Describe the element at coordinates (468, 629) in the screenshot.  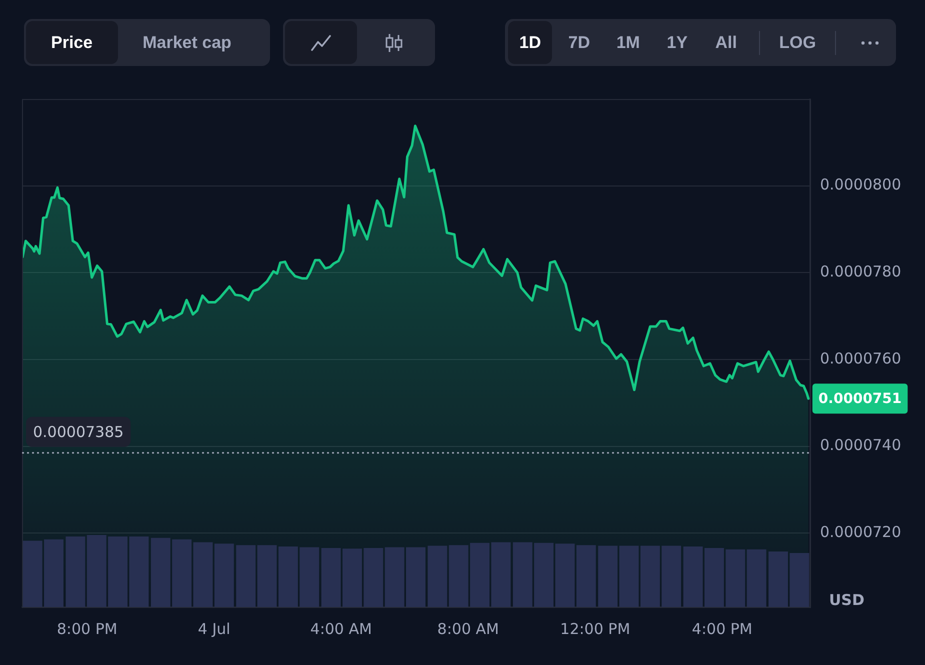
I see `x-tick-label: 8:00 AM` at that location.